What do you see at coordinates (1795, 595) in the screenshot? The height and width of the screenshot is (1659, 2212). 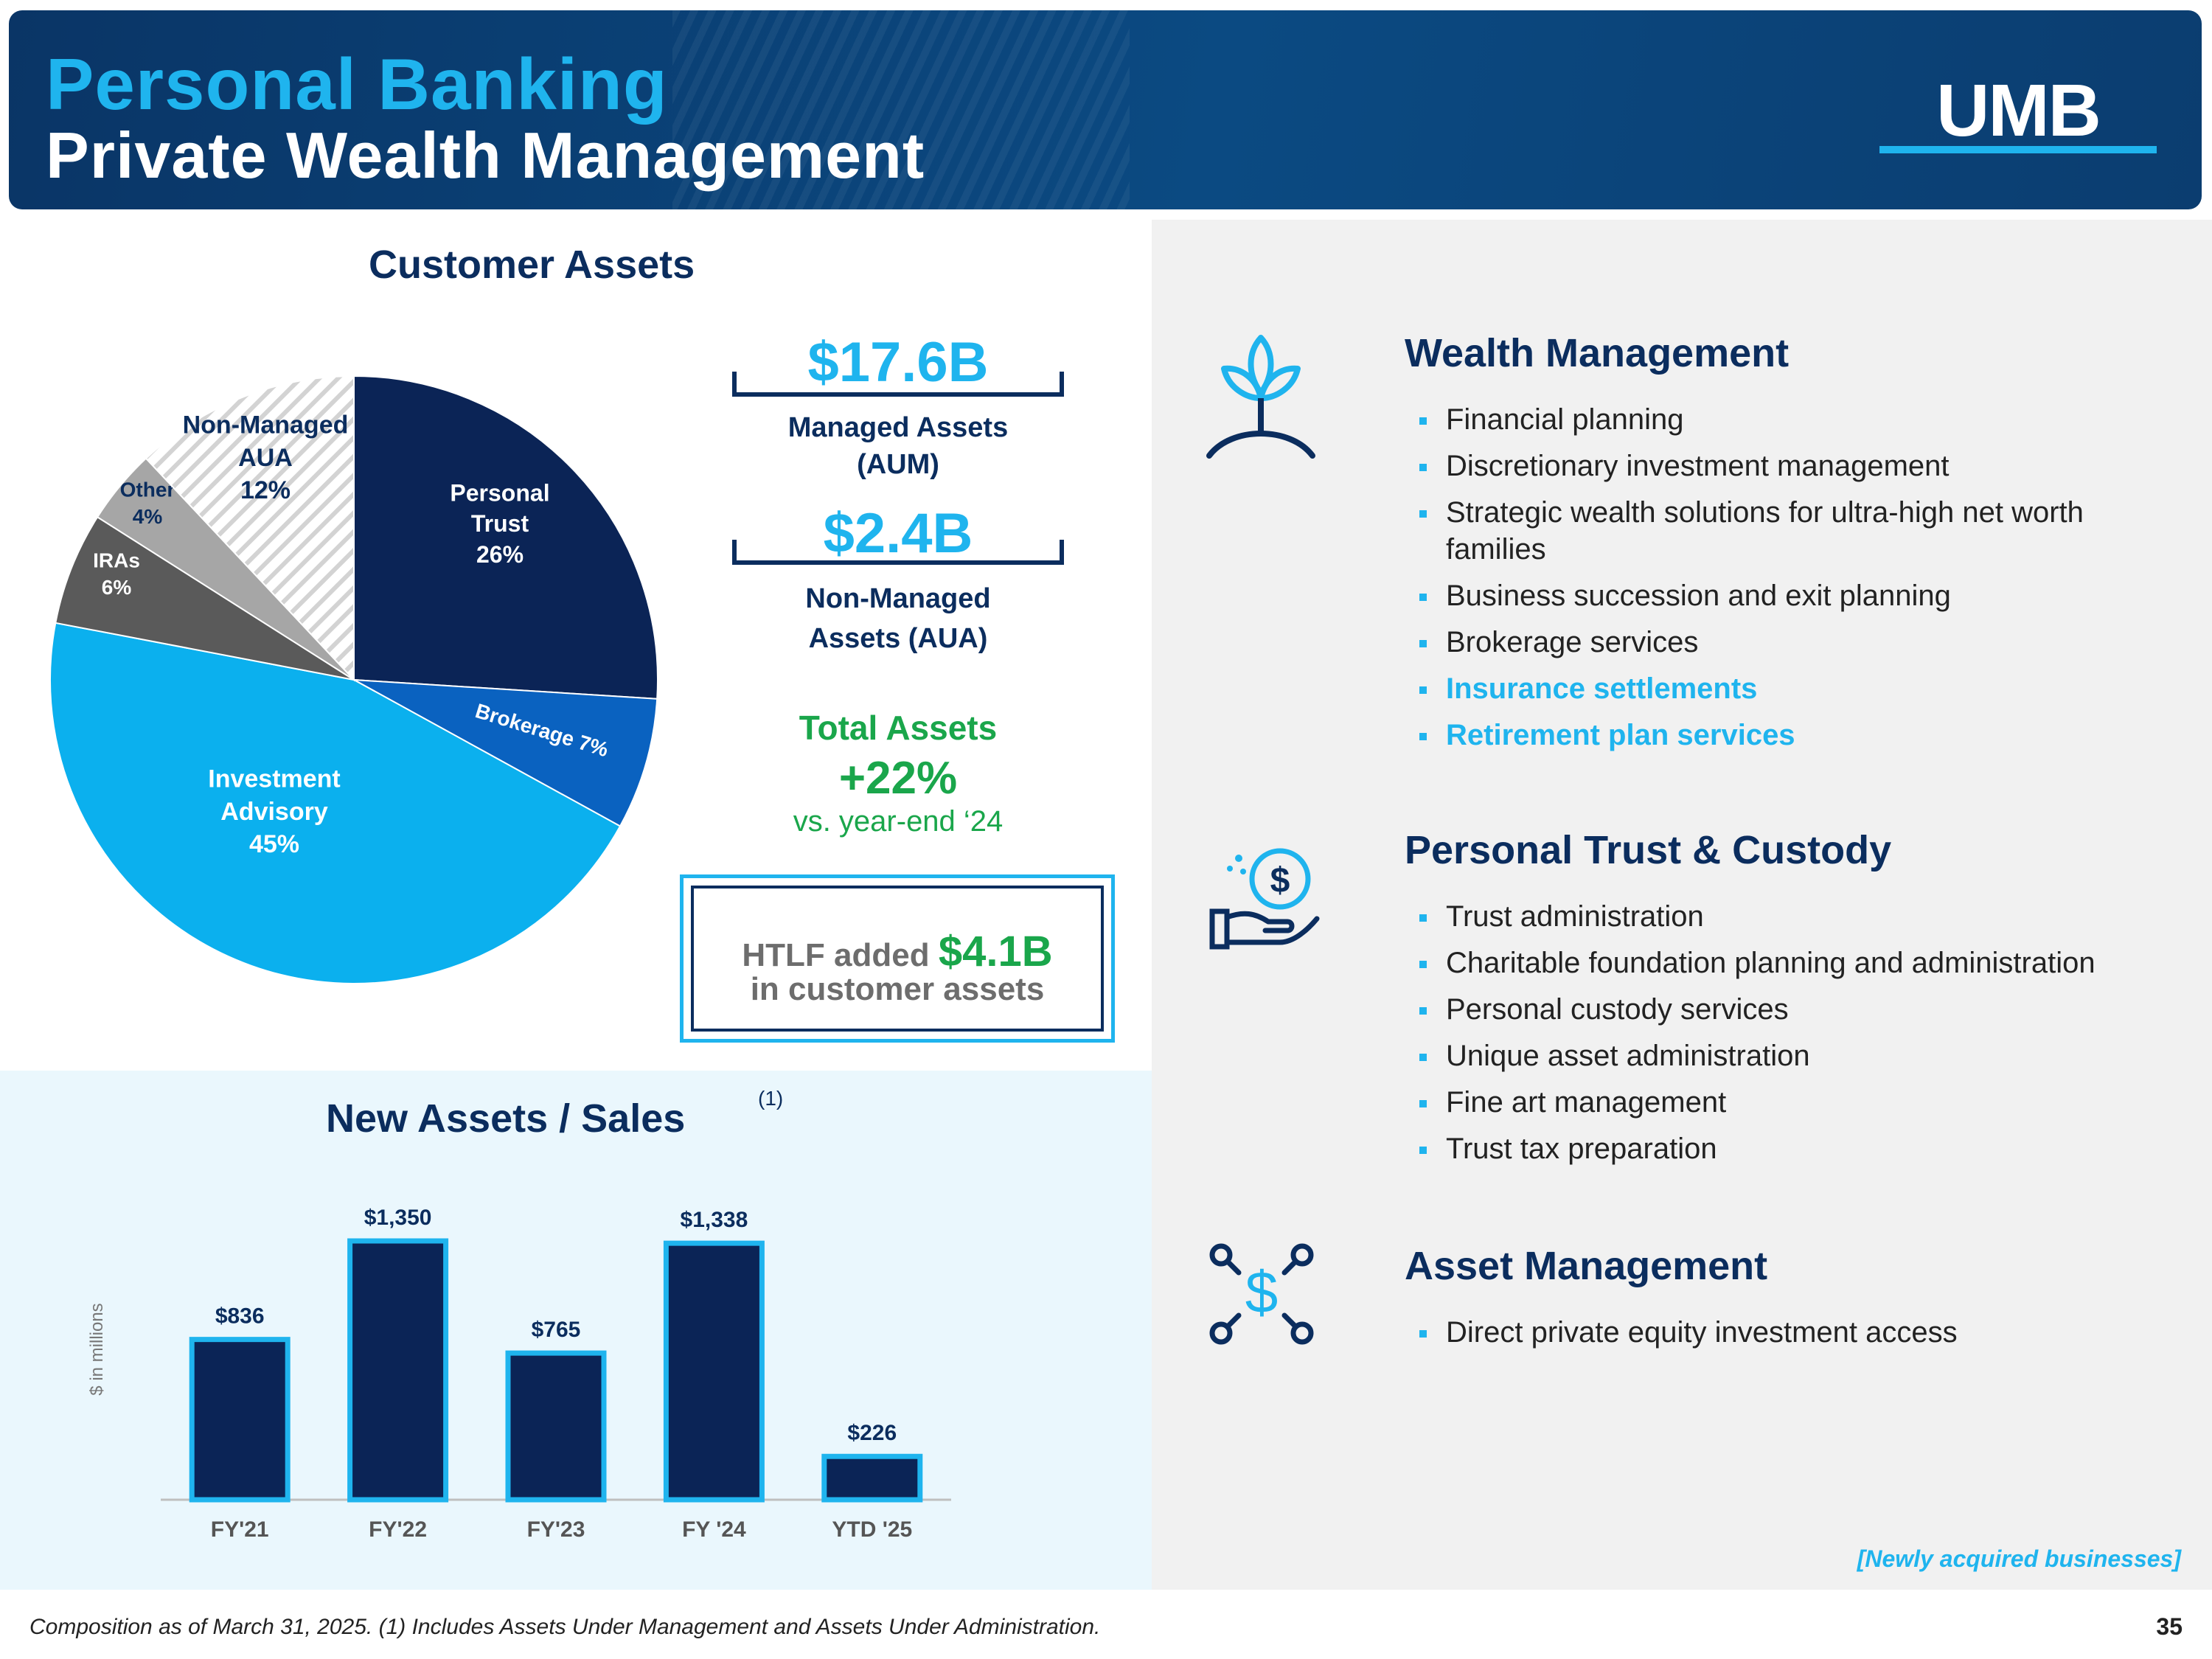 I see `list-item: Business succession and exit planning` at bounding box center [1795, 595].